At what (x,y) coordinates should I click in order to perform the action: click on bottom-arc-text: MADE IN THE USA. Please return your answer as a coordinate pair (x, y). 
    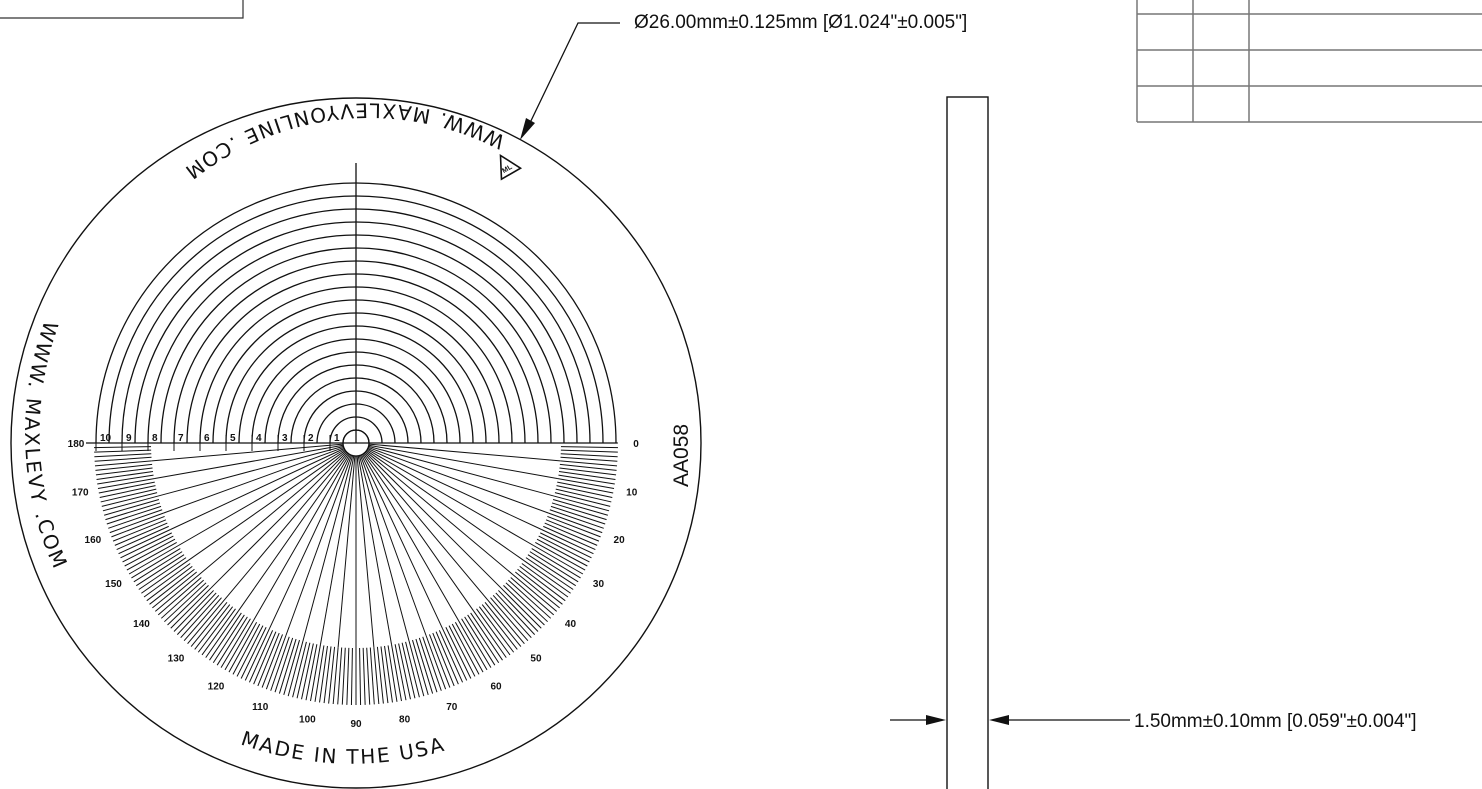
    Looking at the image, I should click on (343, 747).